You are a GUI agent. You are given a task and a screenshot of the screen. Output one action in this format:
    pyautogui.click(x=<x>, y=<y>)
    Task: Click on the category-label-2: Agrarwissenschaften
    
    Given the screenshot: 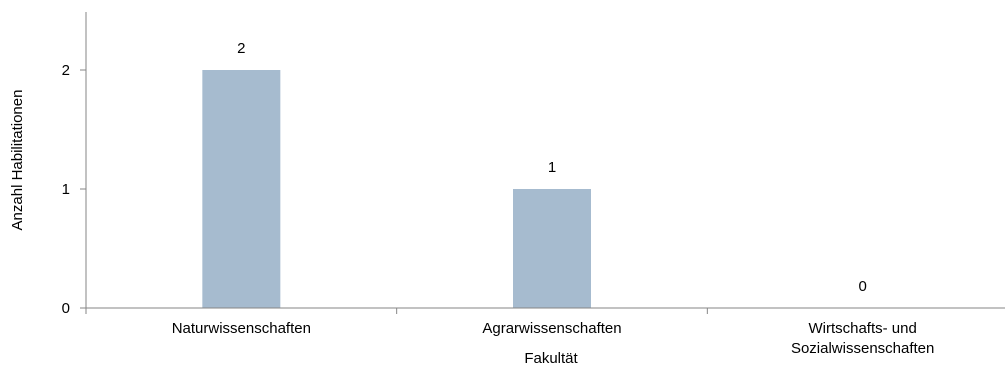 What is the action you would take?
    pyautogui.click(x=551, y=328)
    